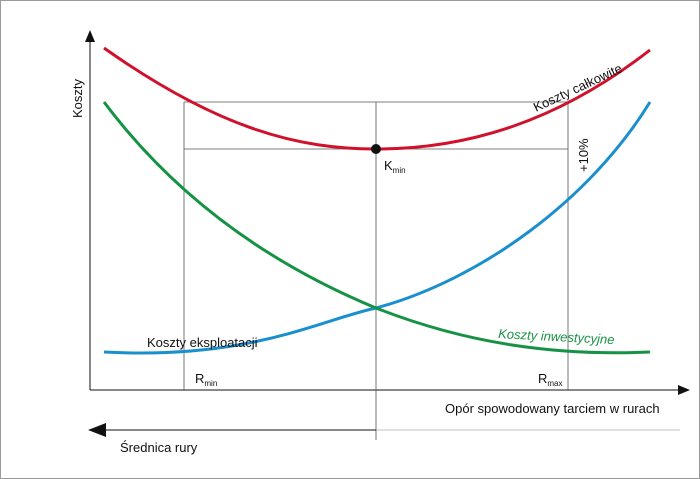  I want to click on r-min-label: Rmin, so click(206, 379).